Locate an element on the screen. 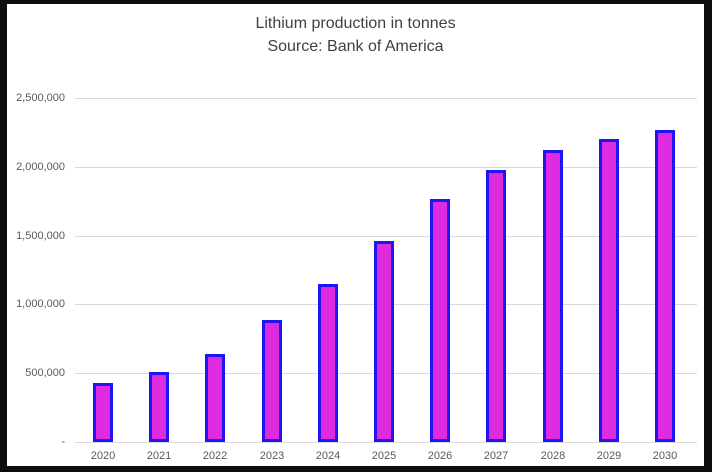 This screenshot has width=712, height=472. y-axis-tick-label: - is located at coordinates (63, 442).